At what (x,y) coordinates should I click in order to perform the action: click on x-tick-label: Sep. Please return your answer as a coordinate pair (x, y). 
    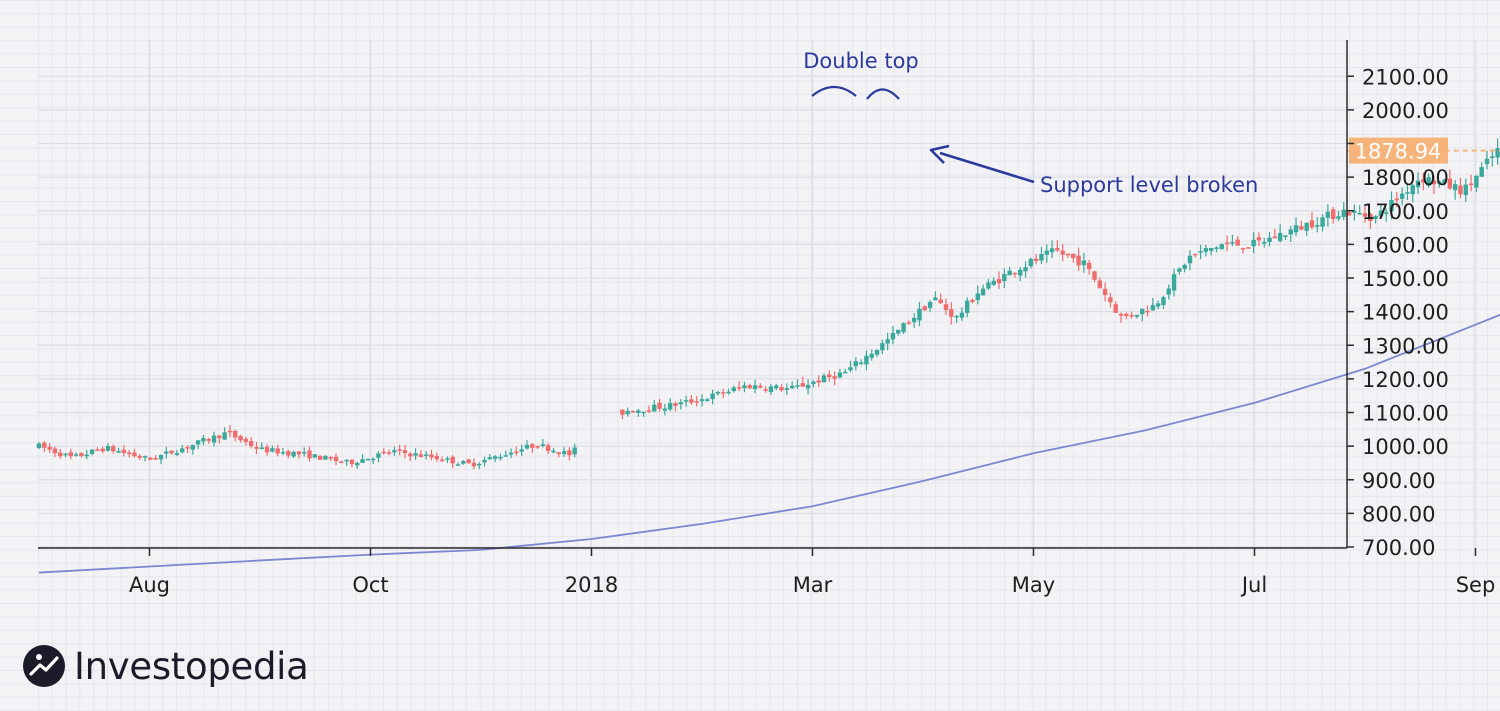
    Looking at the image, I should click on (1476, 585).